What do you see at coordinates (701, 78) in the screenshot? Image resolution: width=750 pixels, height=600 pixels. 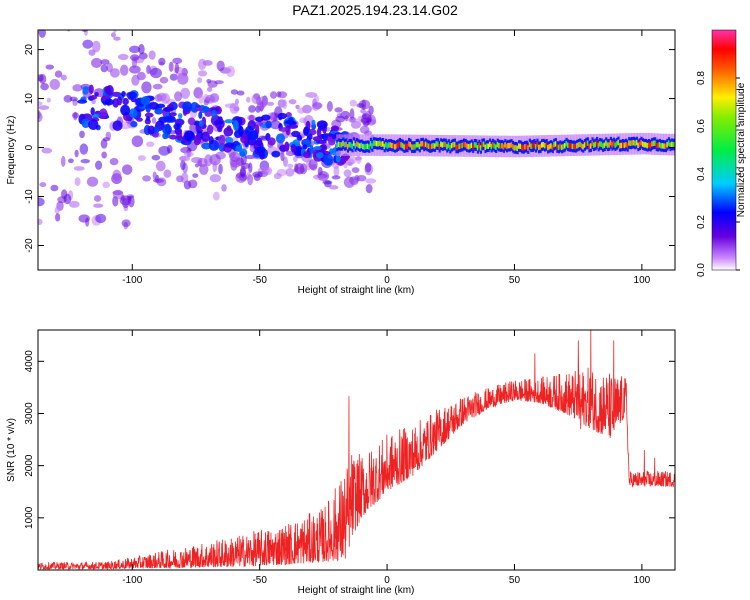 I see `colorbar-tick-label: 0.8` at bounding box center [701, 78].